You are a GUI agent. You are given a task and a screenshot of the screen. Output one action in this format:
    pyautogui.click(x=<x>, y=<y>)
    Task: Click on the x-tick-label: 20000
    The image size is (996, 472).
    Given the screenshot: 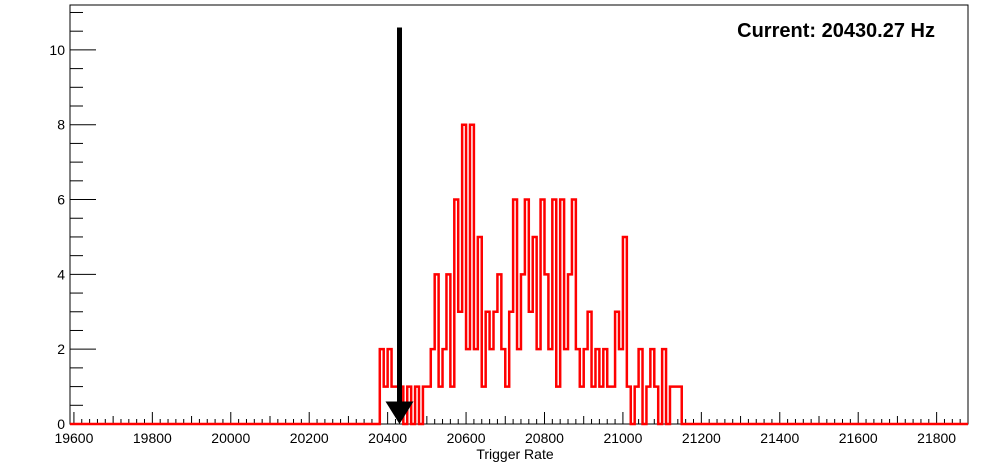 What is the action you would take?
    pyautogui.click(x=230, y=438)
    